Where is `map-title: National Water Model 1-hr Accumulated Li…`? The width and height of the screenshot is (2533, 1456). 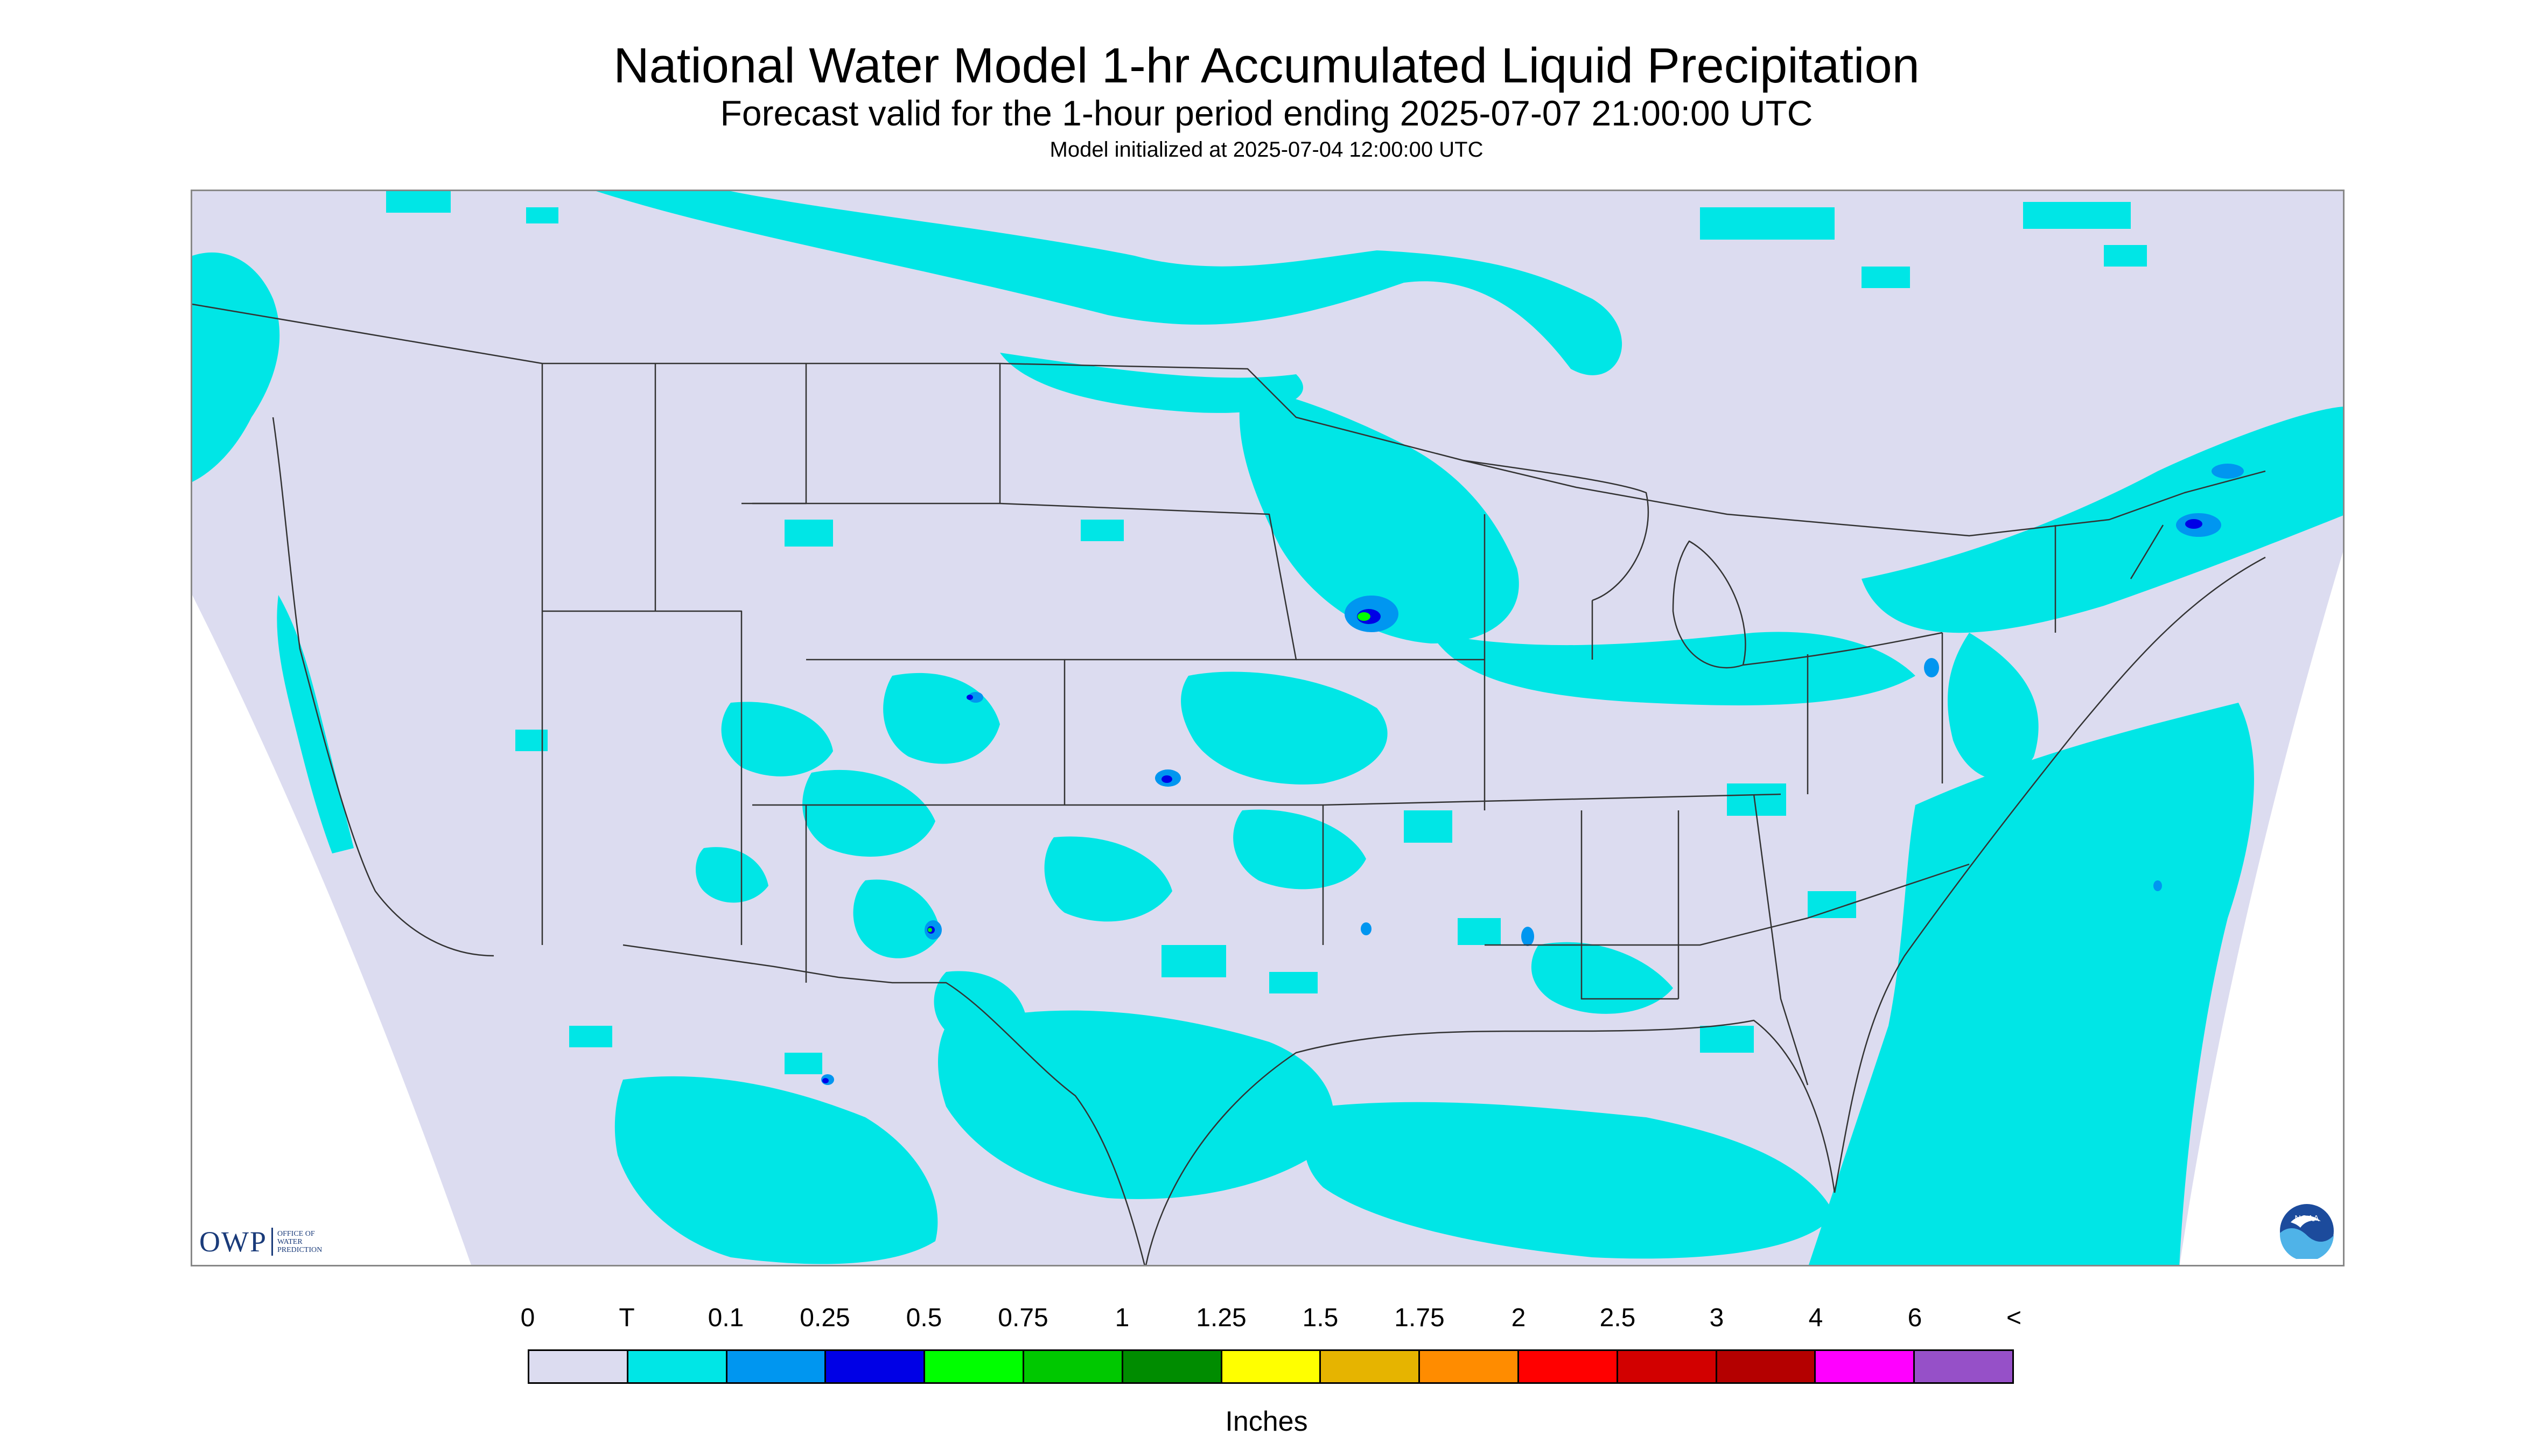
map-title: National Water Model 1-hr Accumulated Li… is located at coordinates (1266, 65).